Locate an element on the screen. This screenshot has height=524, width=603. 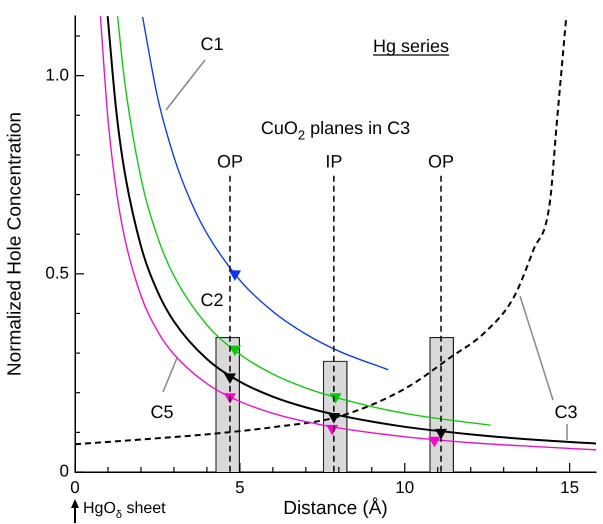
series-label: C5 is located at coordinates (162, 412).